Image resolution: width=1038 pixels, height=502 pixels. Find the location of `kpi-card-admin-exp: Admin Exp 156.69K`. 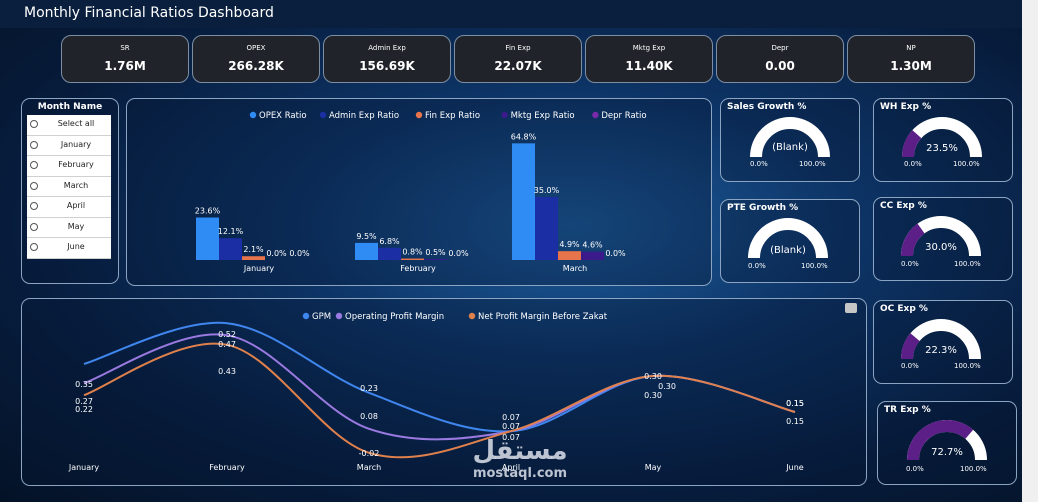

kpi-card-admin-exp: Admin Exp 156.69K is located at coordinates (387, 59).